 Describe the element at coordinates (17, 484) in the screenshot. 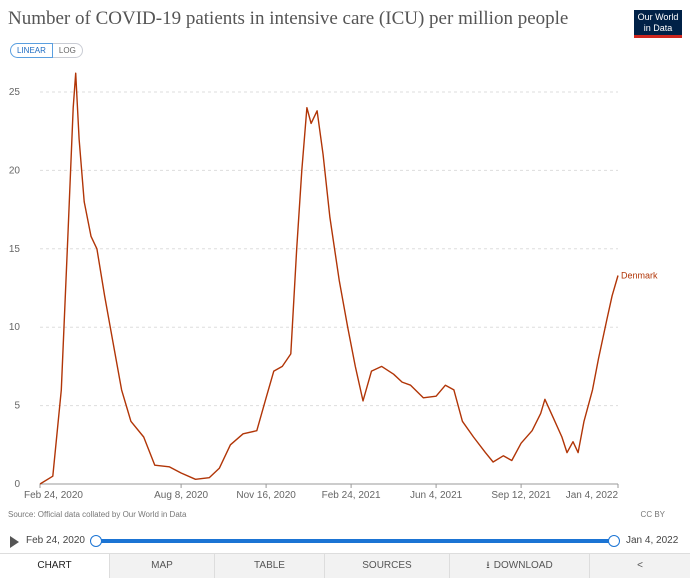

I see `y-tick-label: 0` at that location.